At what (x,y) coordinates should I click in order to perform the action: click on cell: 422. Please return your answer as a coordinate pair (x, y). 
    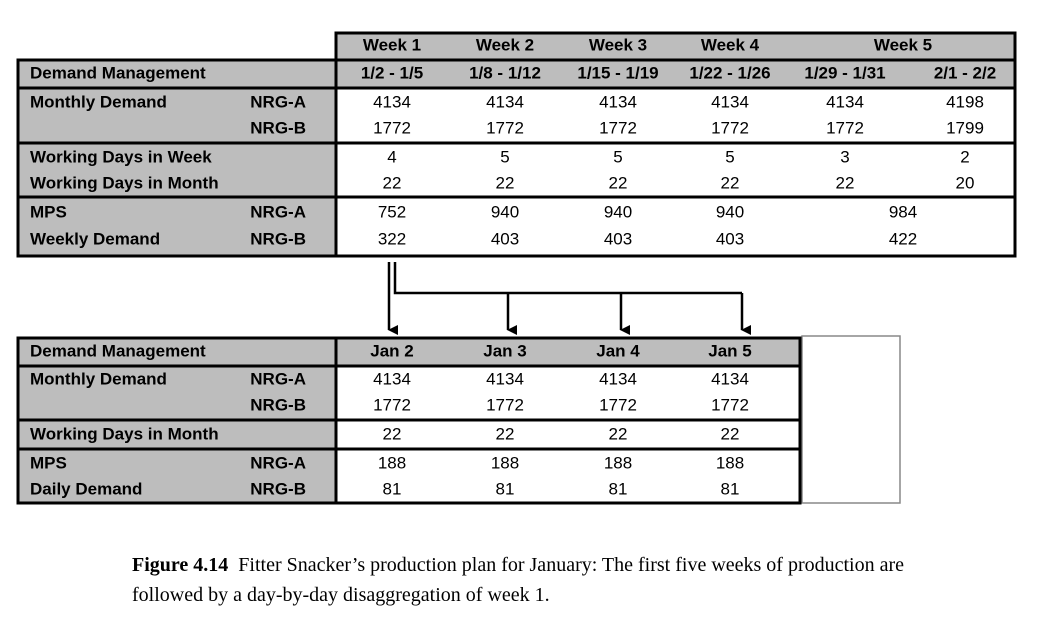
    Looking at the image, I should click on (903, 238).